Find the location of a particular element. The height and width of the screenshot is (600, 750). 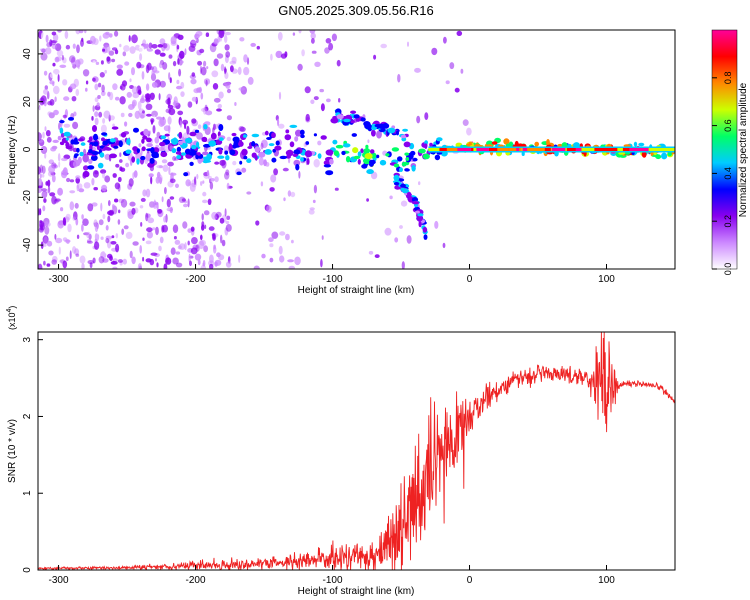

spectrogram-band-peak is located at coordinates (541, 149).